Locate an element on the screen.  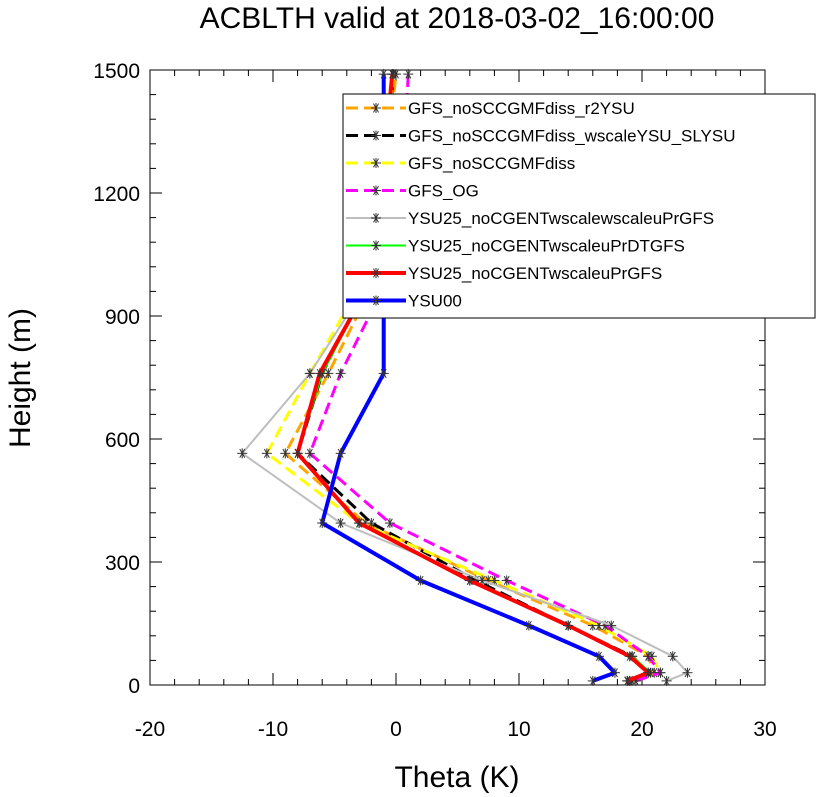
legend-item: GFS_noSCCGMFdiss_wscaleYSU_SLYSU is located at coordinates (541, 136).